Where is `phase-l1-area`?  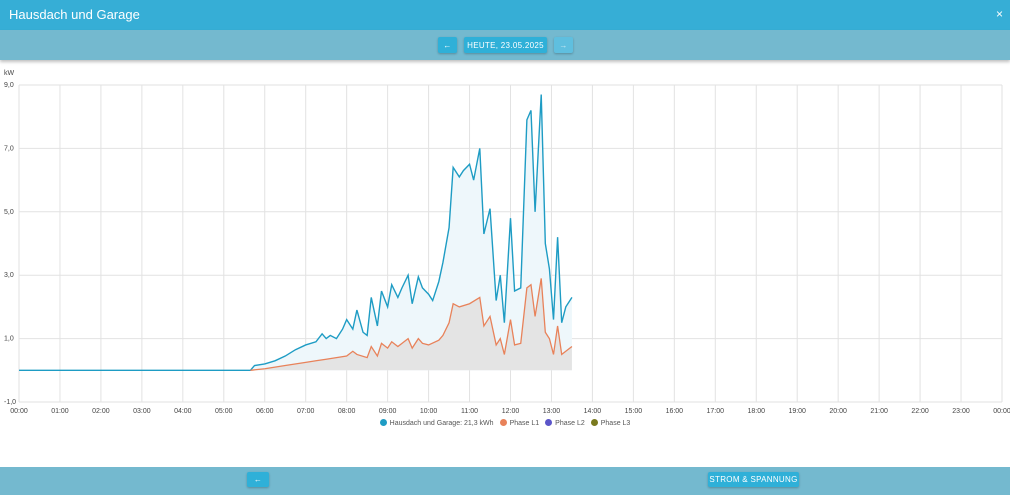
phase-l1-area is located at coordinates (411, 324).